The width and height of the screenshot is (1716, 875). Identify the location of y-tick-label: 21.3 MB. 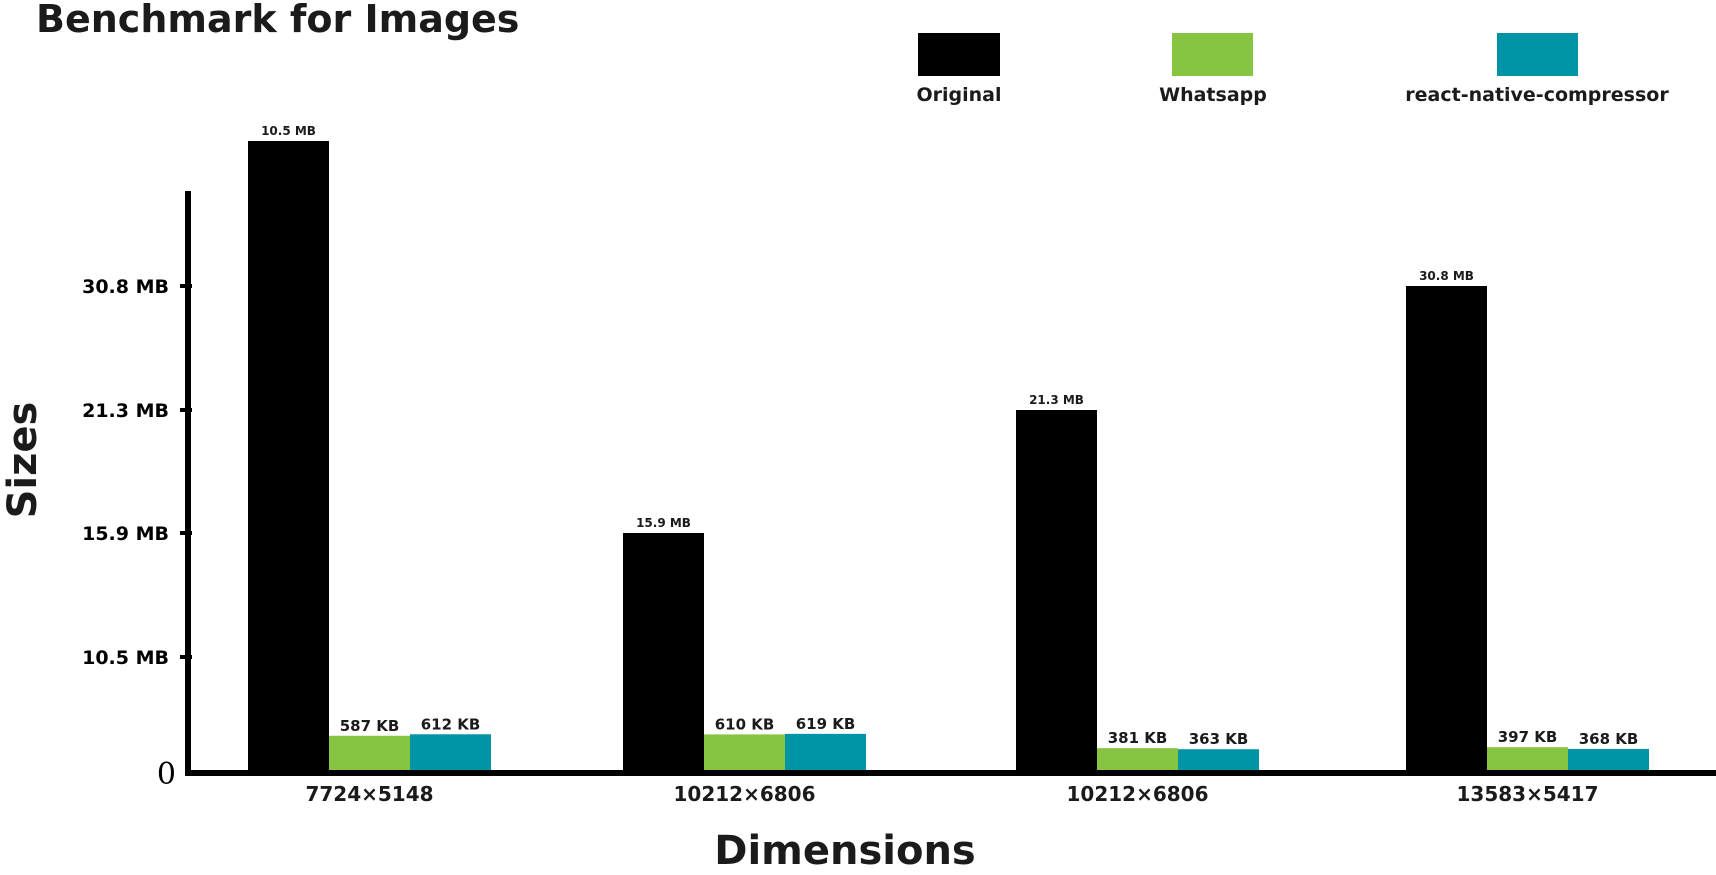
(125, 411).